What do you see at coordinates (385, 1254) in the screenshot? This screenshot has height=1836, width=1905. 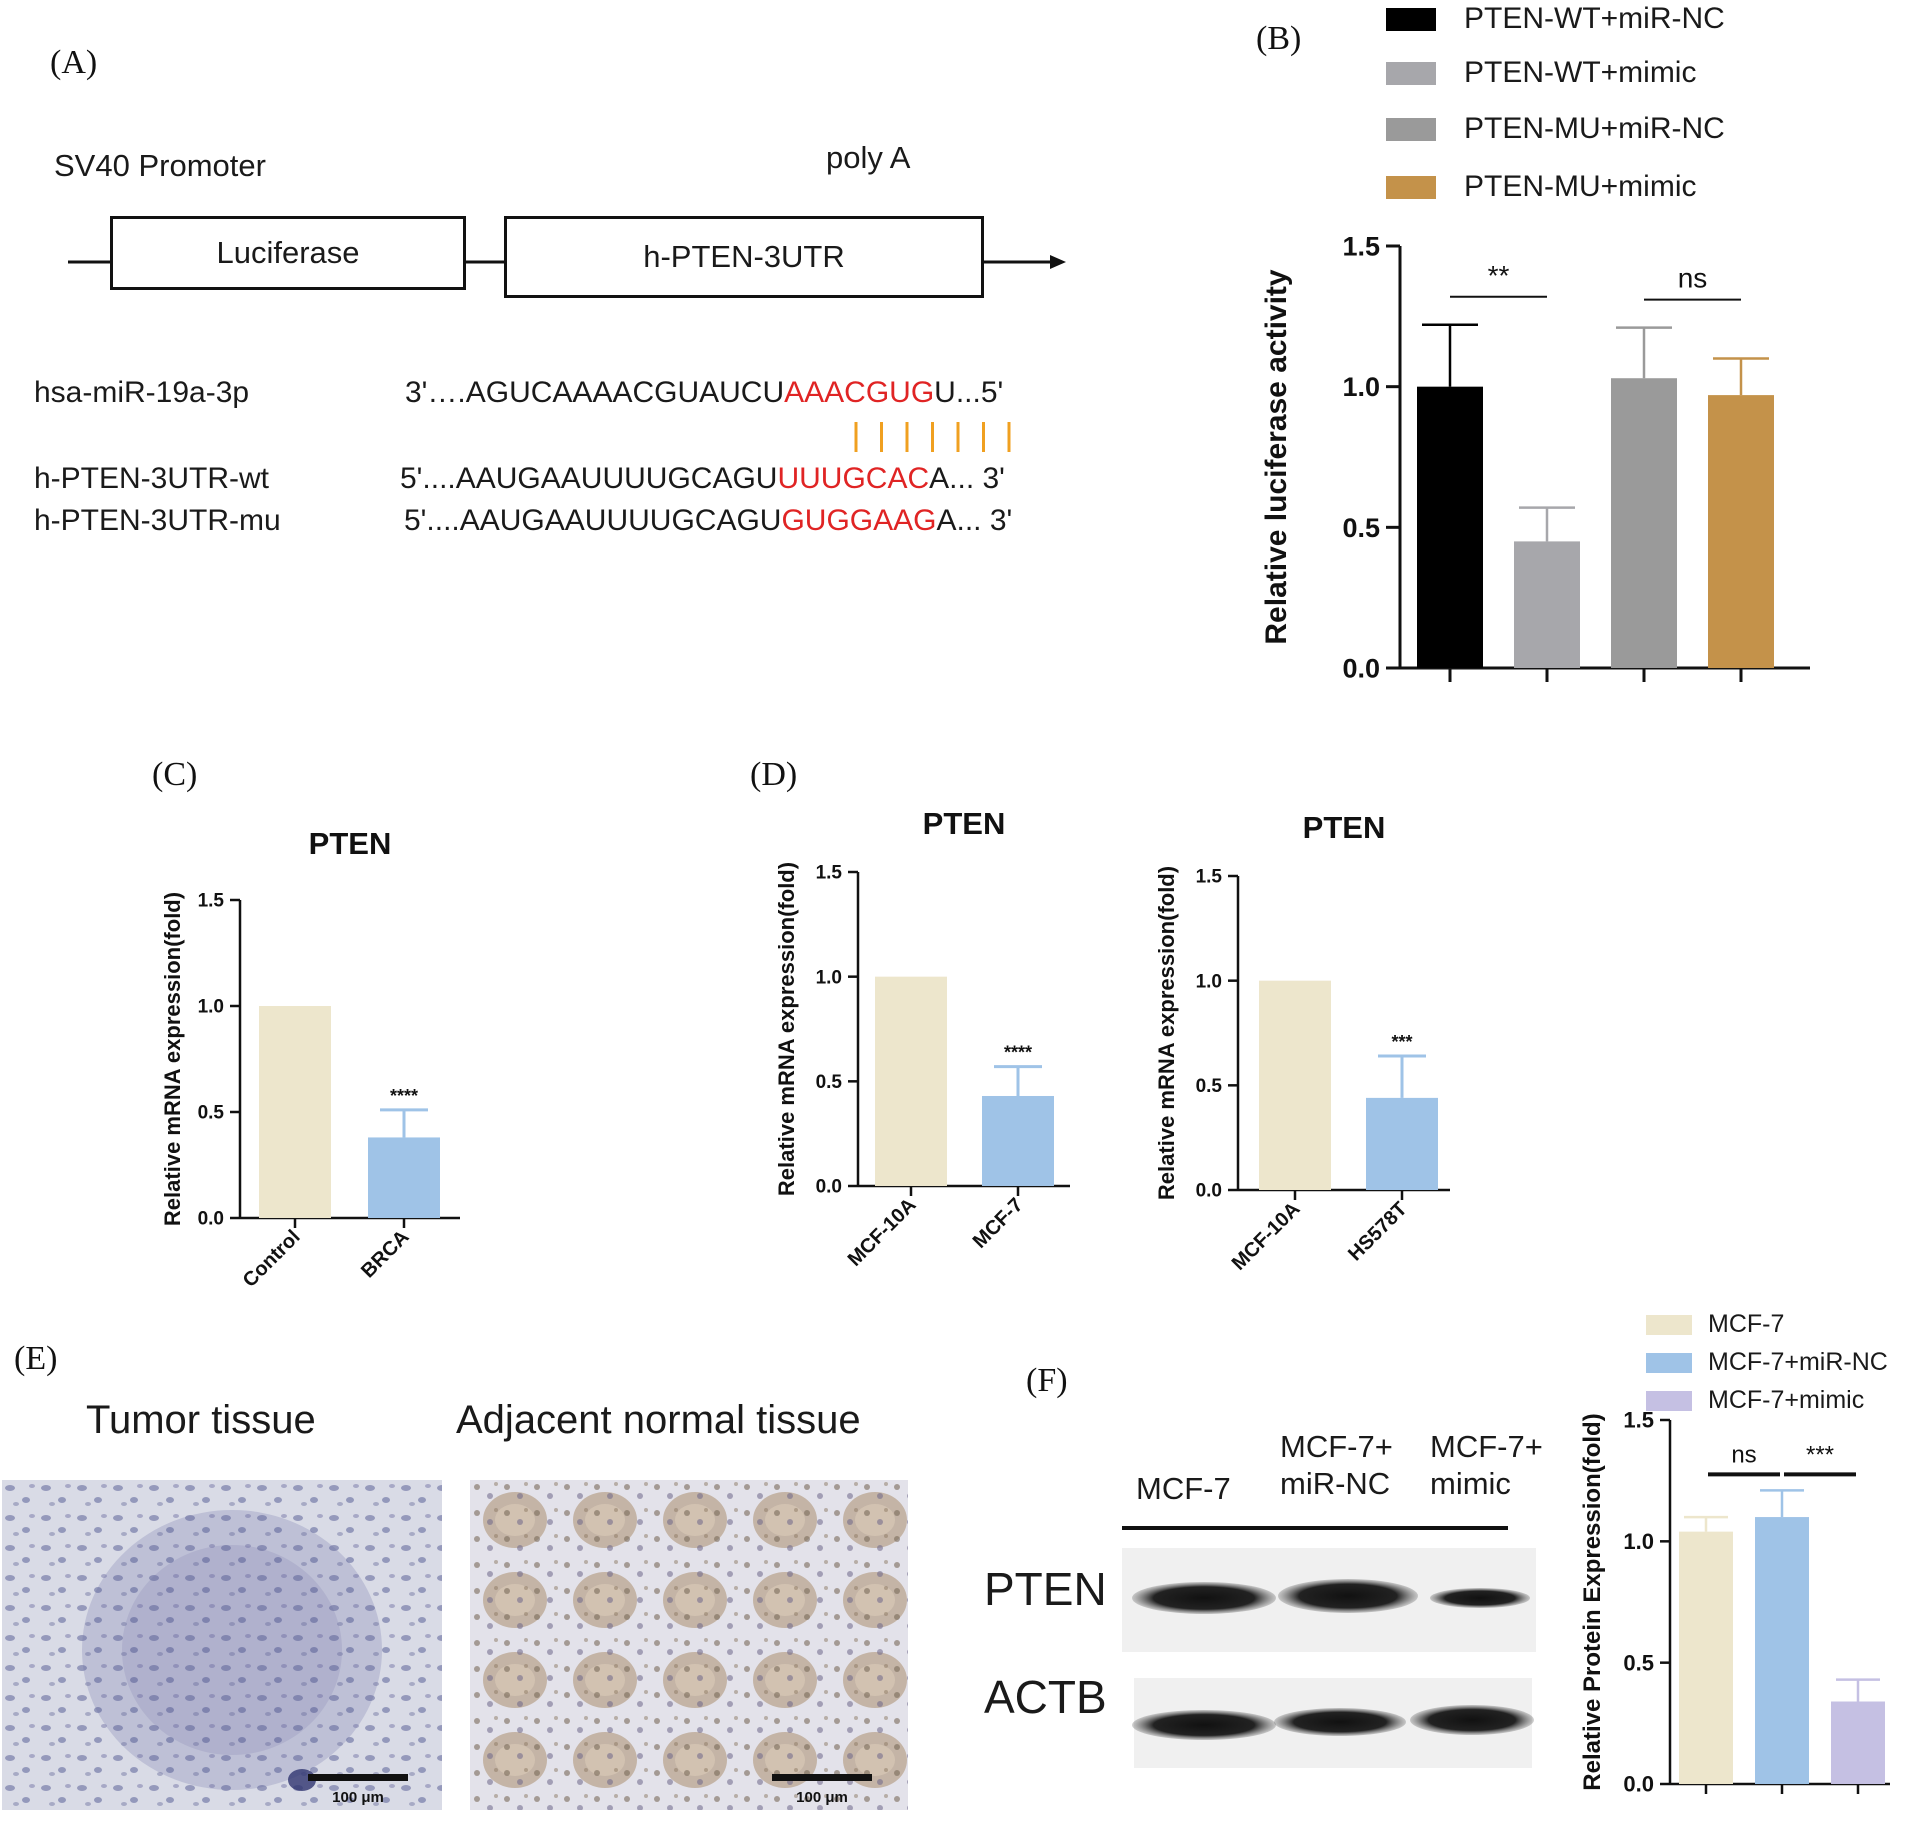 I see `x-tick-label: BRCA` at bounding box center [385, 1254].